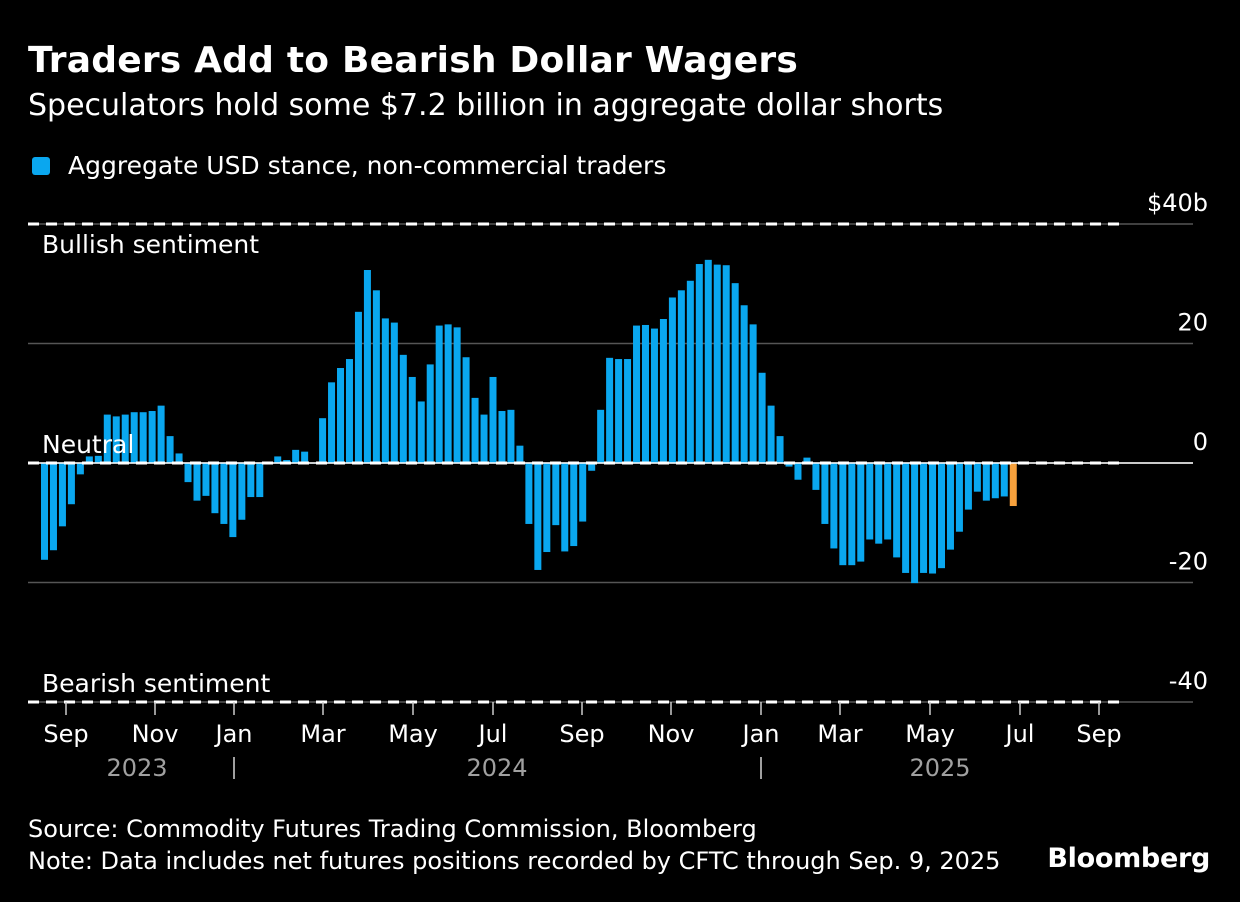 The image size is (1240, 902). I want to click on reference-label: Bullish sentiment, so click(150, 244).